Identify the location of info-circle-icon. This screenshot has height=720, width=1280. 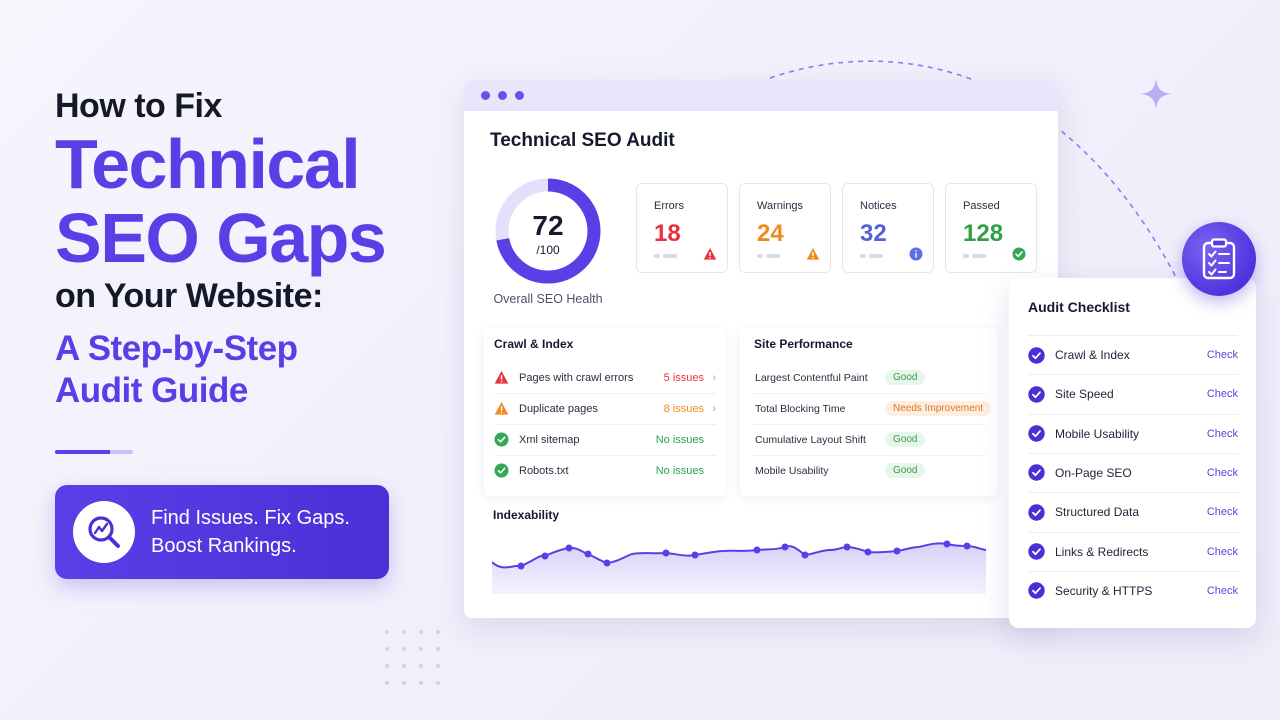
(916, 254).